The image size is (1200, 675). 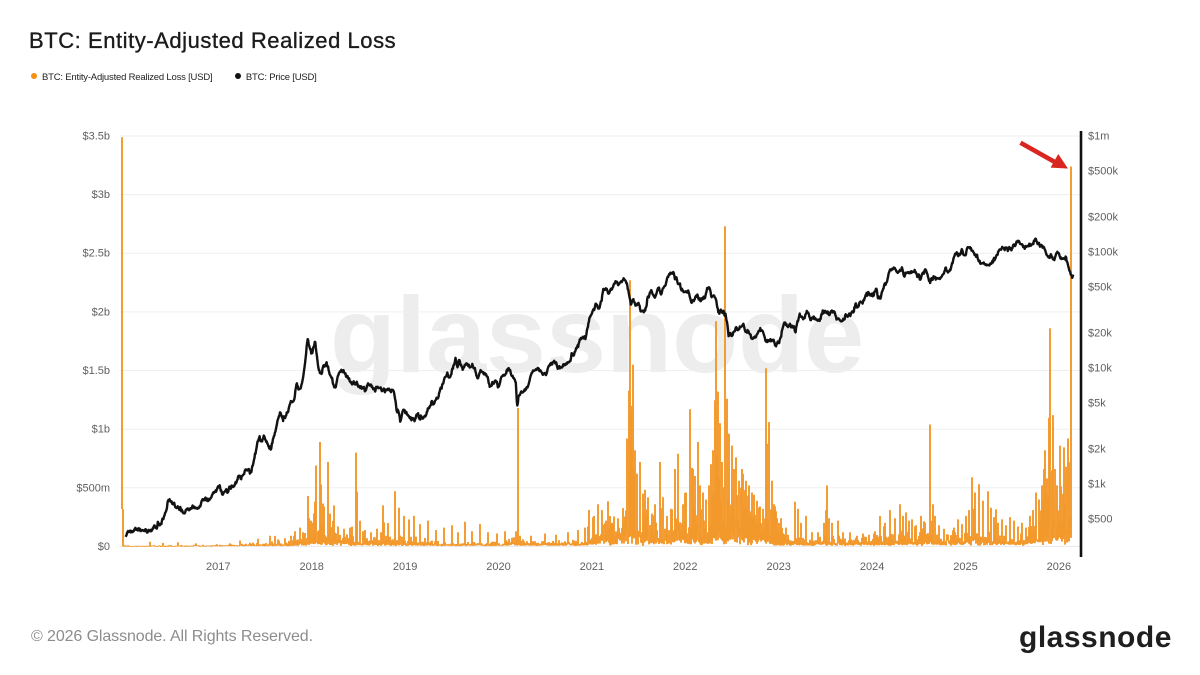 I want to click on svg-text: 2022, so click(x=685, y=567).